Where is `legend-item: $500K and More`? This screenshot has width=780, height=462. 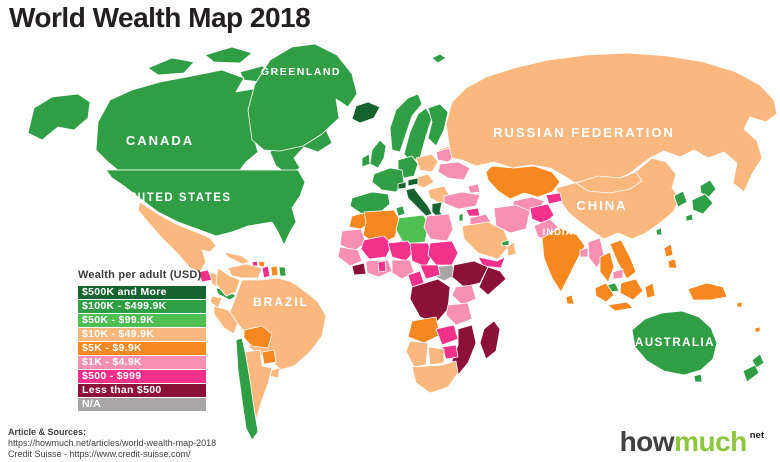 legend-item: $500K and More is located at coordinates (142, 292).